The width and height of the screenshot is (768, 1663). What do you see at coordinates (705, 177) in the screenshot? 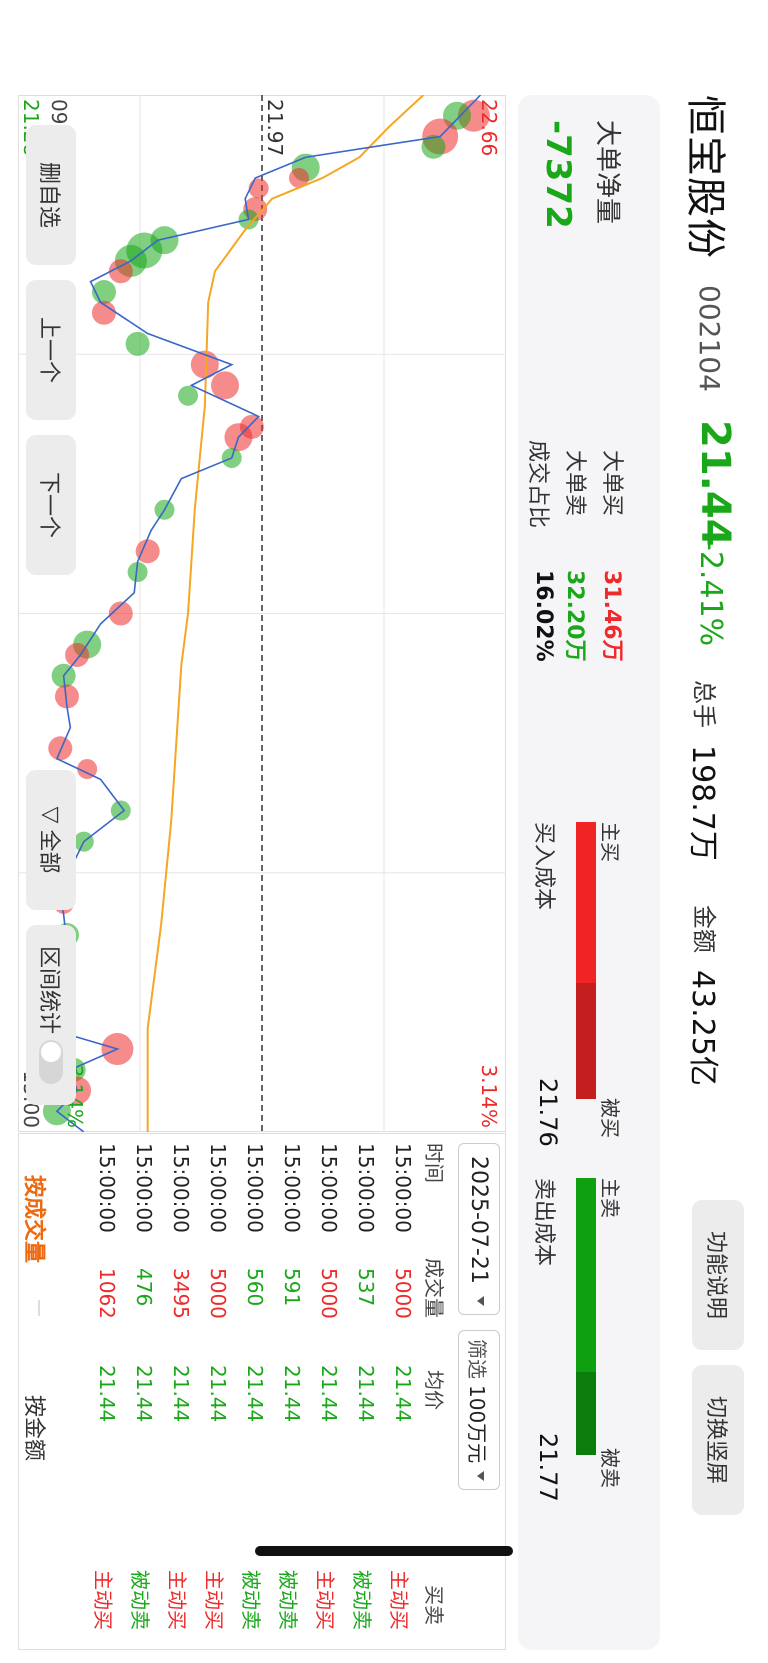
I see `stock-name: 恒宝股份` at bounding box center [705, 177].